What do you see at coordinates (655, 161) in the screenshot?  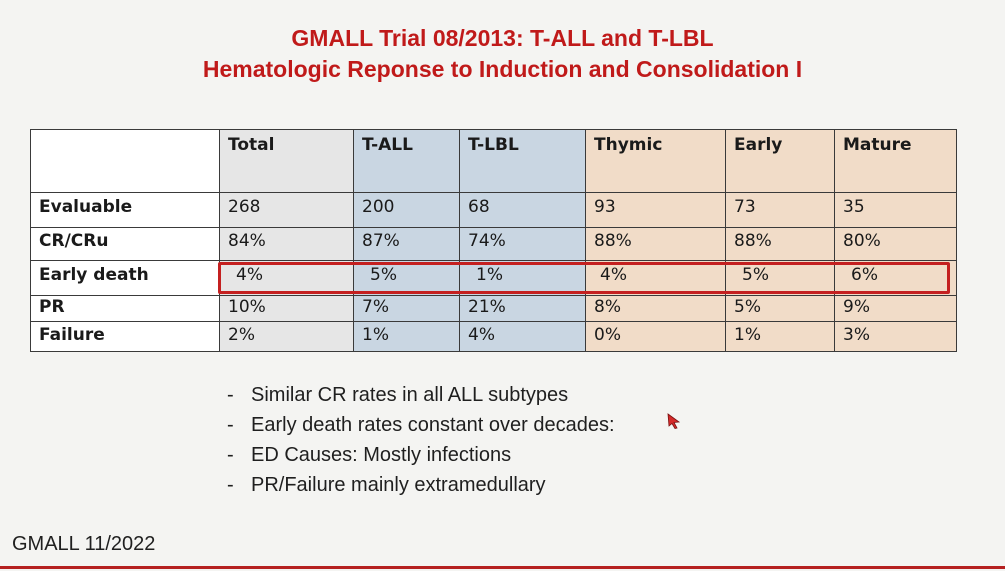 I see `header-thymic: Thymic` at bounding box center [655, 161].